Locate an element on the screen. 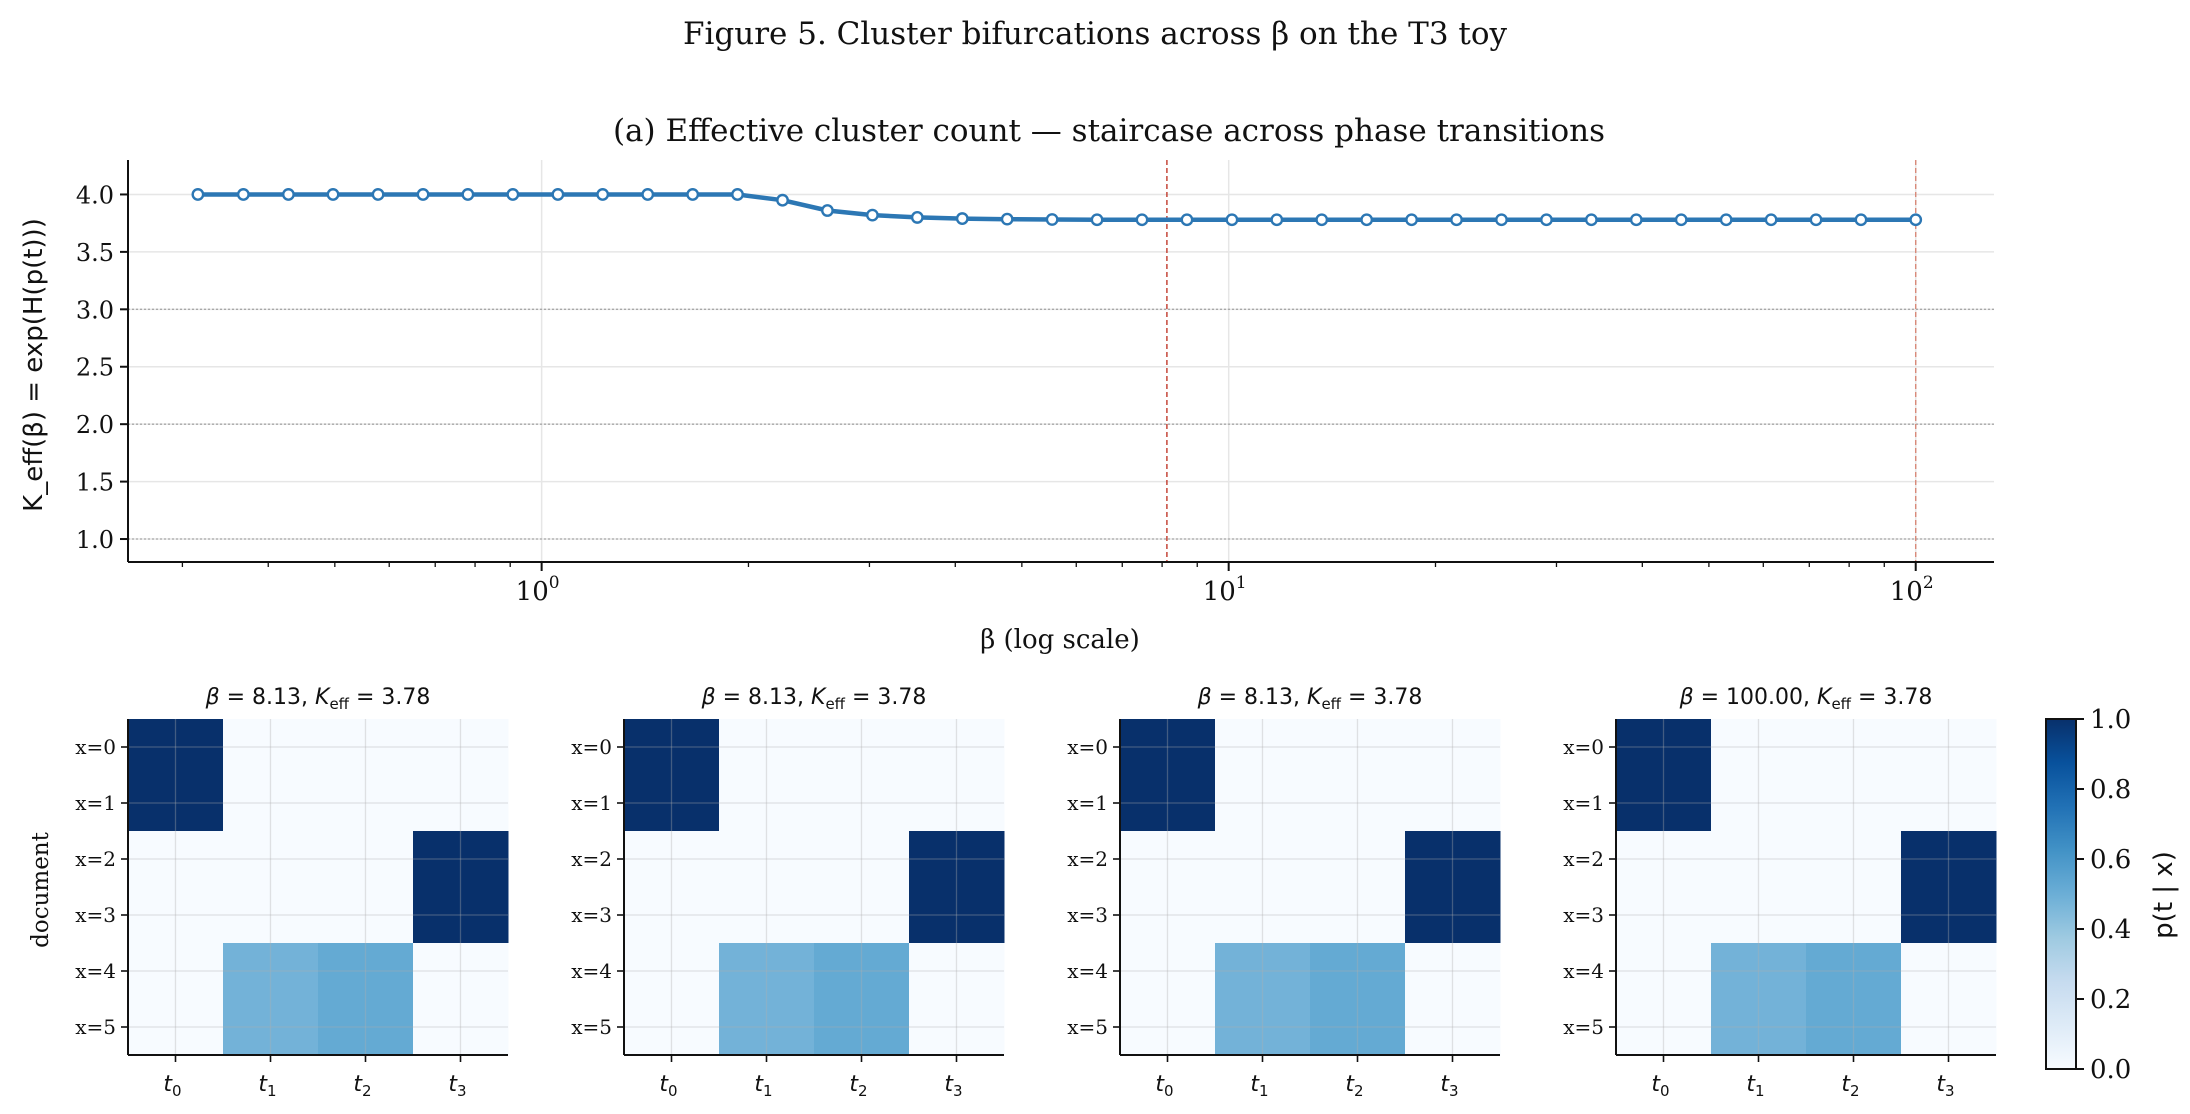 This screenshot has width=2190, height=1114. y-axis-label: K_eff(β) = exp(H(p(t))) is located at coordinates (34, 365).